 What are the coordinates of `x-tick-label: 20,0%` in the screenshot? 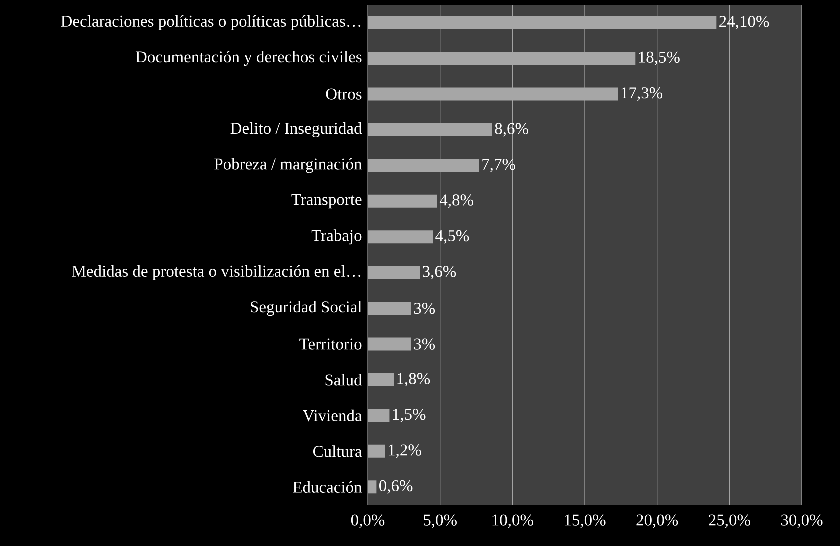 It's located at (657, 521).